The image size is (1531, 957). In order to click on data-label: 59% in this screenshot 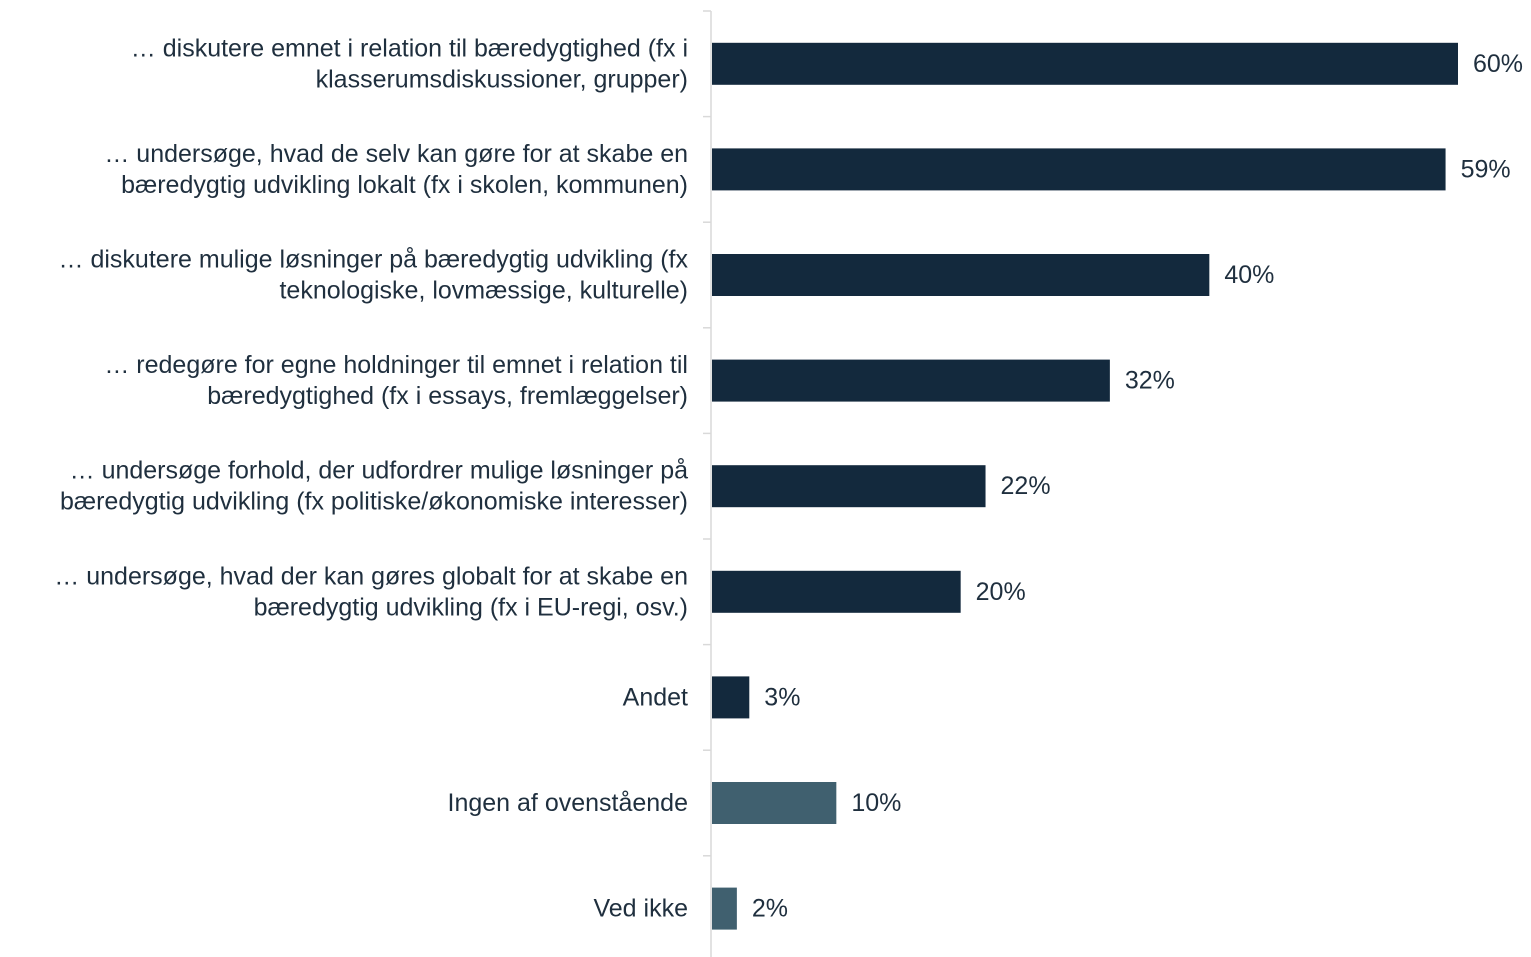, I will do `click(1486, 169)`.